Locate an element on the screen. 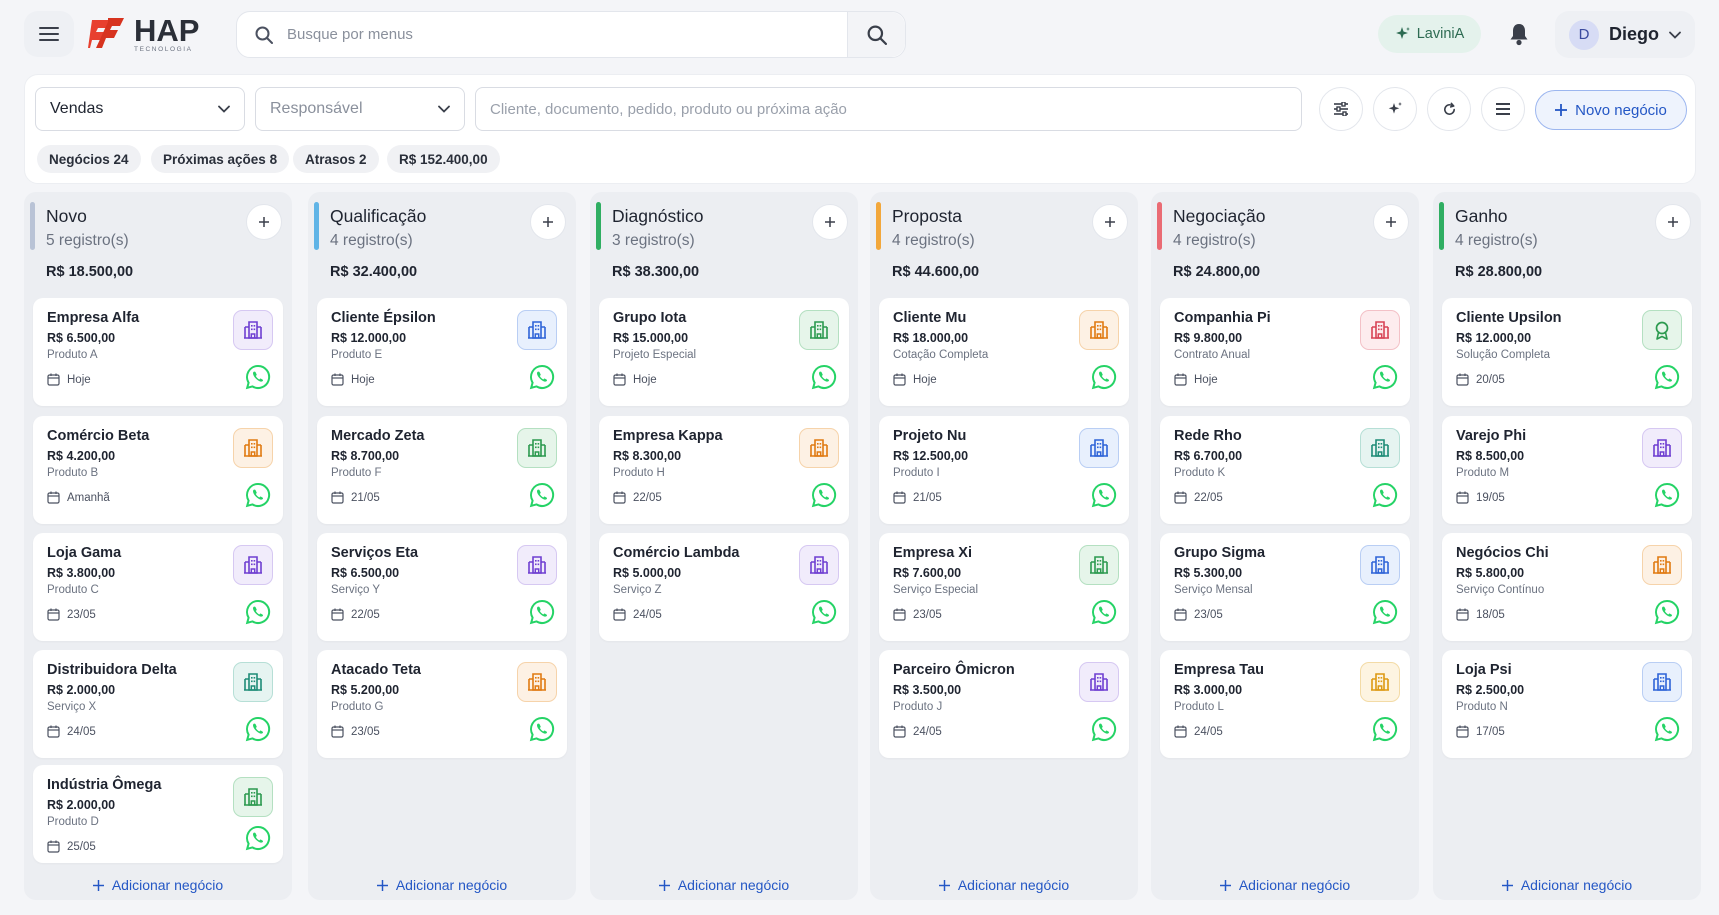 Image resolution: width=1719 pixels, height=915 pixels. responsible-select: Responsável is located at coordinates (360, 109).